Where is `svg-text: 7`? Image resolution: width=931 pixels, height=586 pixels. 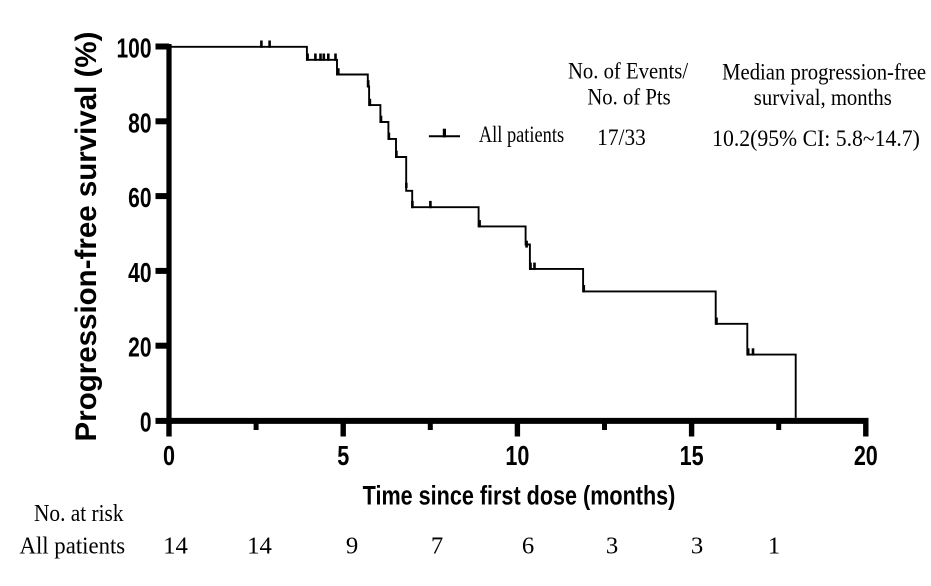
svg-text: 7 is located at coordinates (437, 546).